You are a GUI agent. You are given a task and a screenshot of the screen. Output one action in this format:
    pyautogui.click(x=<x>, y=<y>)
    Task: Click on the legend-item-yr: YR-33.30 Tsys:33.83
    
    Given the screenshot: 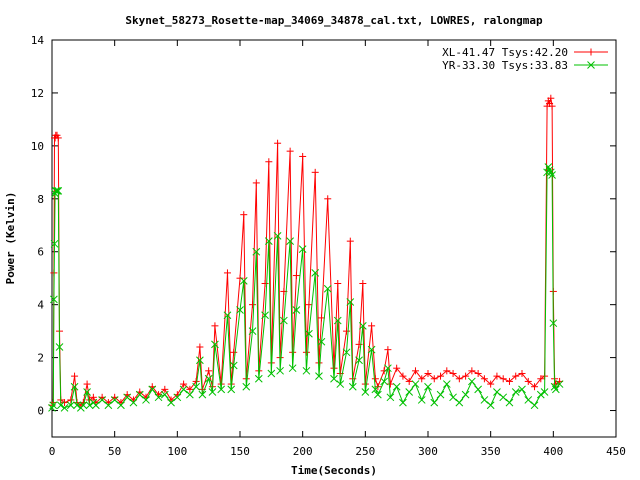 What is the action you would take?
    pyautogui.click(x=525, y=65)
    